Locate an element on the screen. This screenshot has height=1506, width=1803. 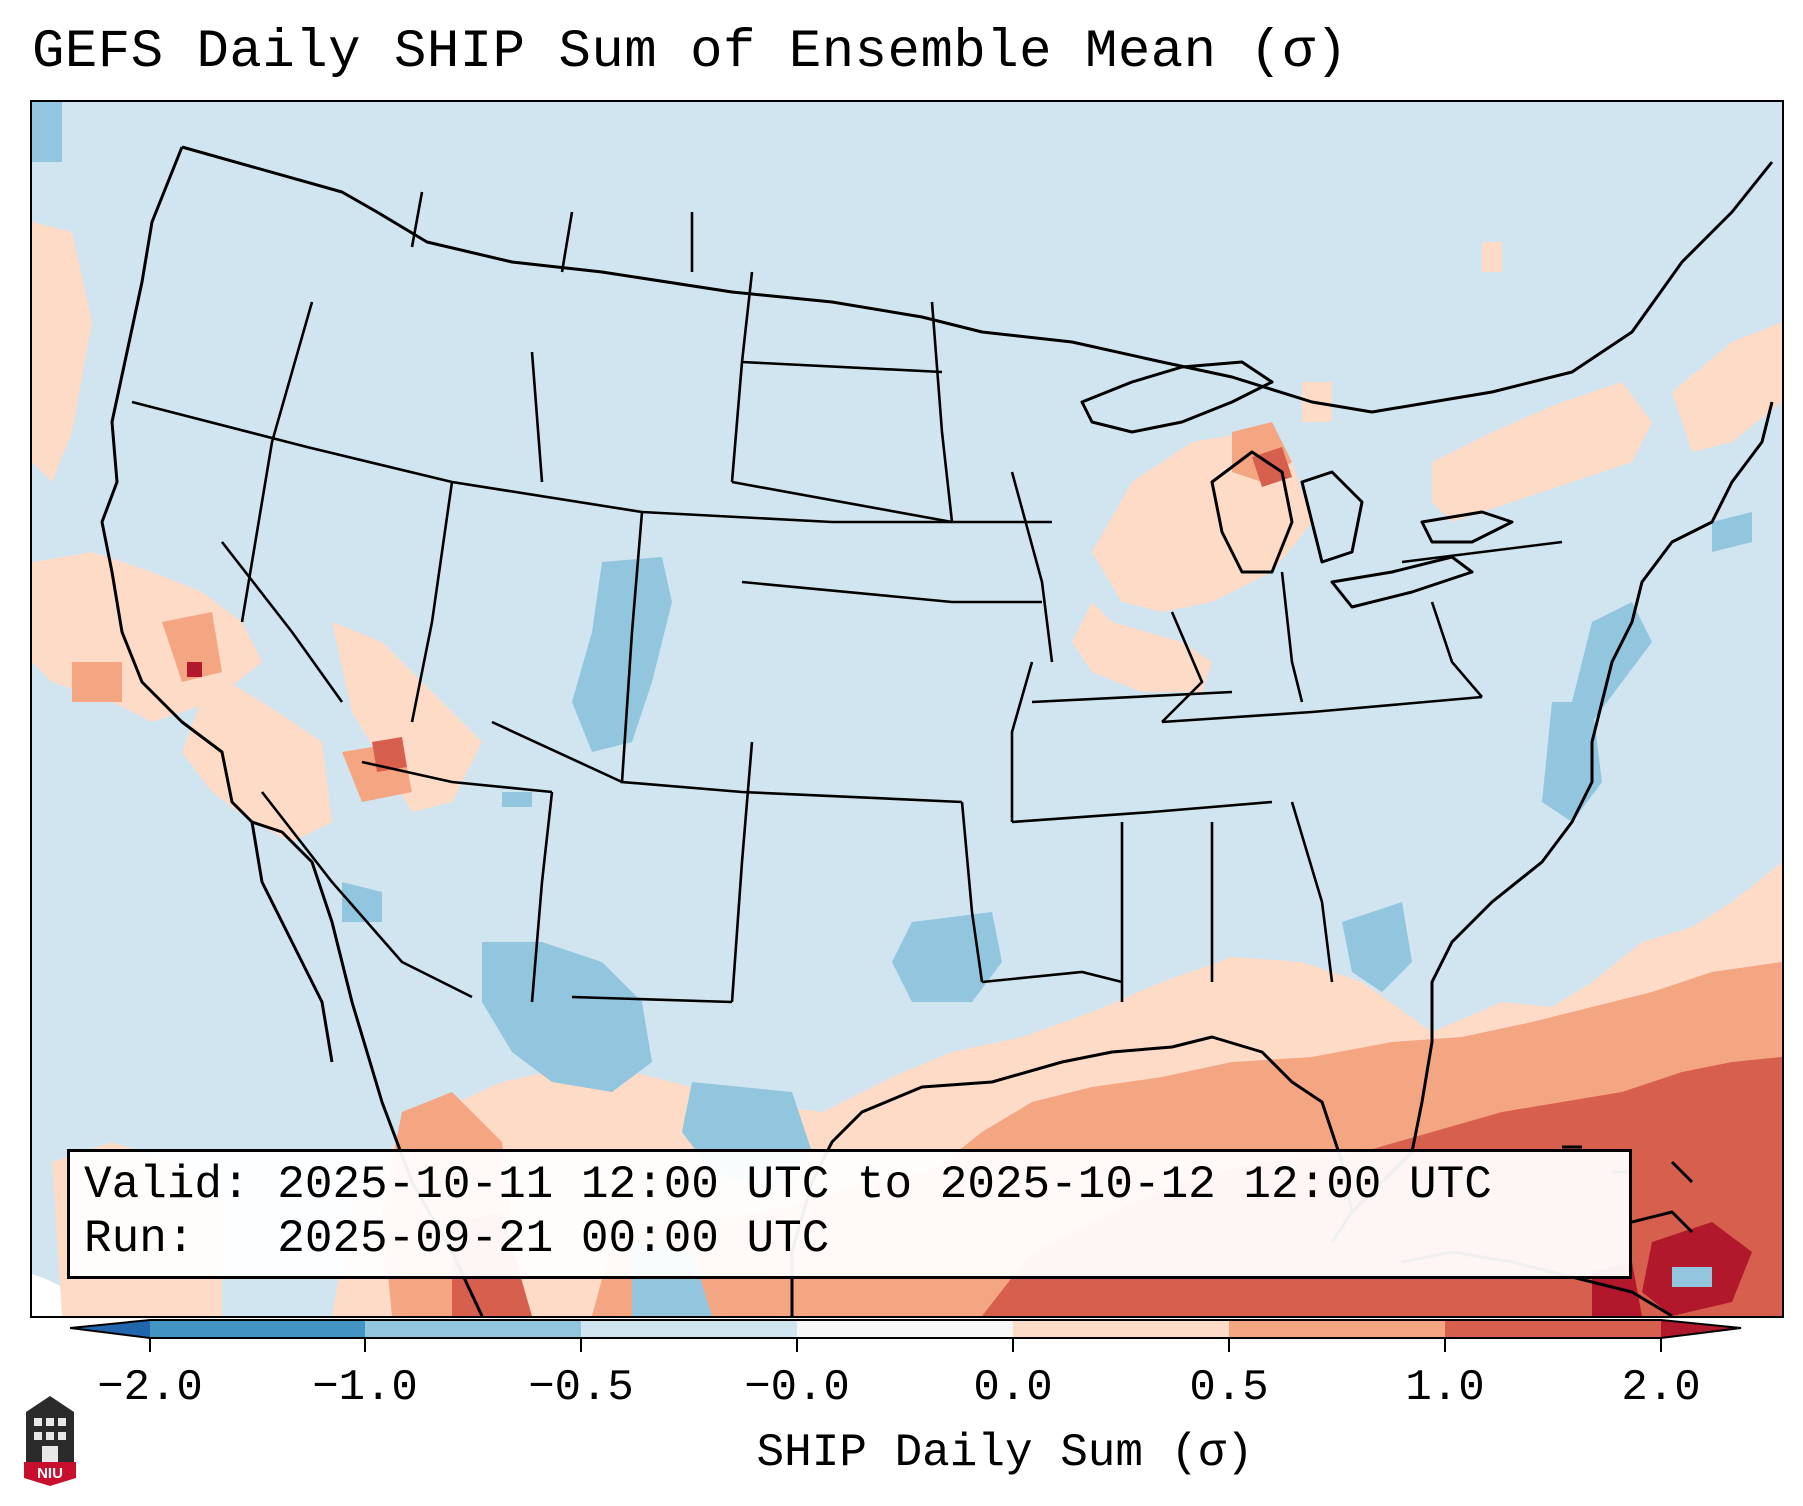
colorbar-tick-label: 0.0 is located at coordinates (1013, 1388).